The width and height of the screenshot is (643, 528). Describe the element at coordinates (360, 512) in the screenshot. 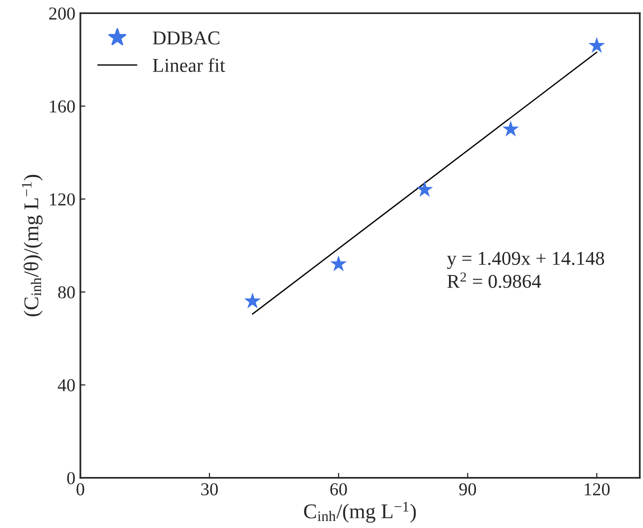

I see `x-axis-title: C$_{inh}$/(mg L$^{−1}$)` at that location.